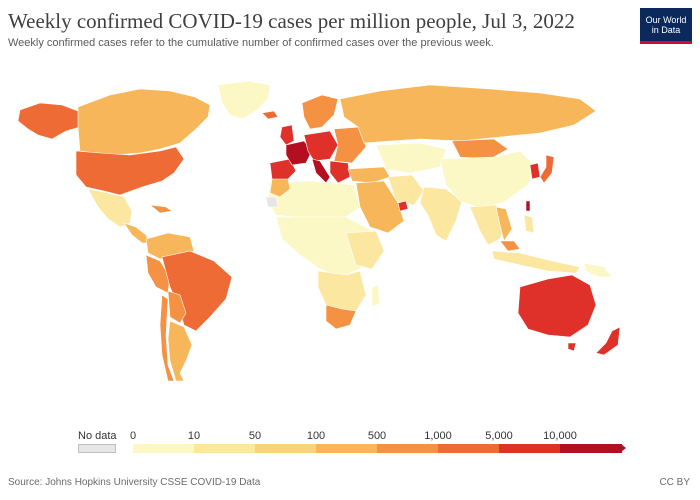  I want to click on region-canada, so click(144, 122).